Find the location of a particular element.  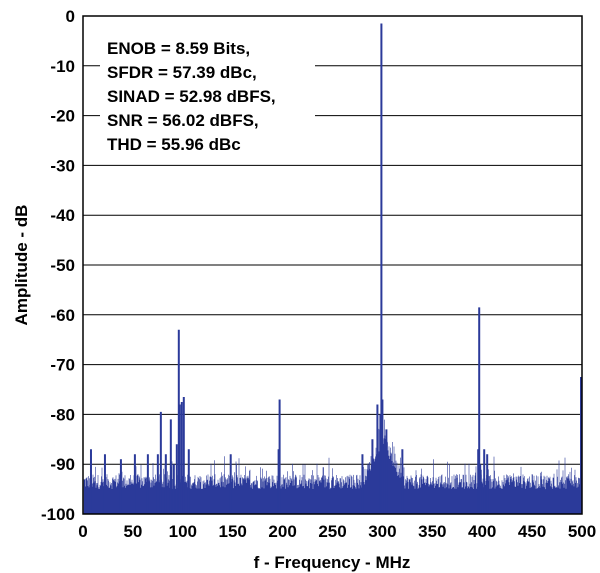

y-tick-label: -10 is located at coordinates (62, 66).